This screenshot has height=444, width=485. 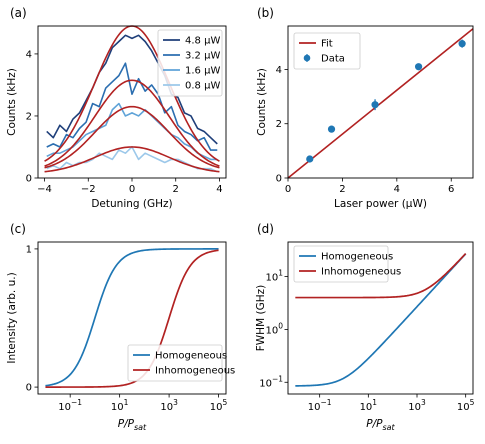 I want to click on panel-label-c: (c), so click(x=18, y=229).